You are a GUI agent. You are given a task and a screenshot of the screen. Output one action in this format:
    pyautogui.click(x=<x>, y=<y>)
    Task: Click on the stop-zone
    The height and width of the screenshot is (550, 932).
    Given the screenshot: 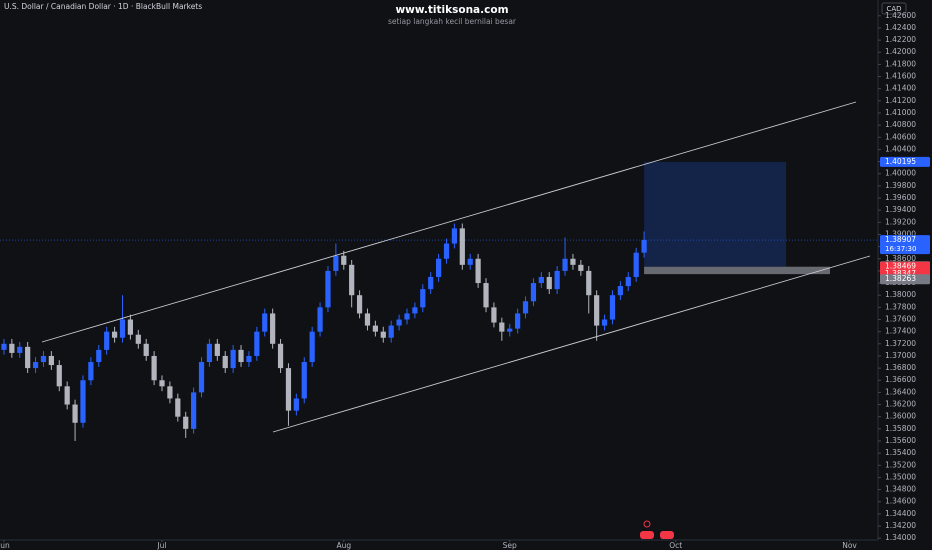 What is the action you would take?
    pyautogui.click(x=737, y=270)
    